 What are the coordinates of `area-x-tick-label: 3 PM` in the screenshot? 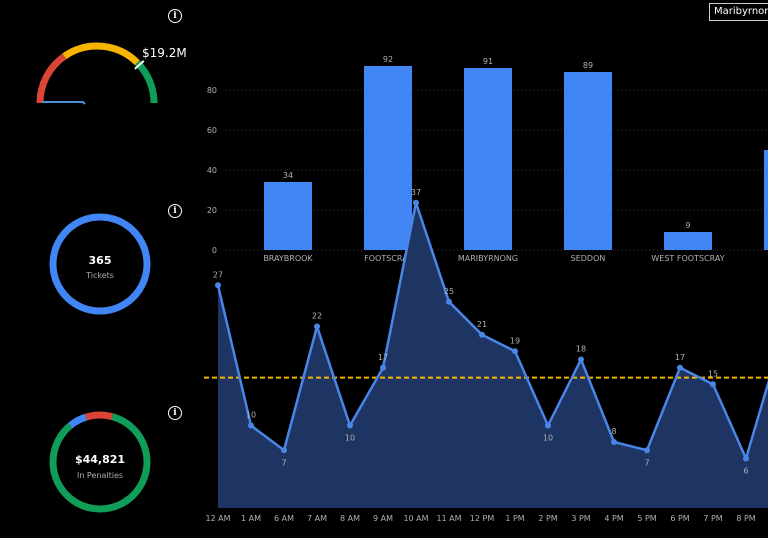 It's located at (580, 518).